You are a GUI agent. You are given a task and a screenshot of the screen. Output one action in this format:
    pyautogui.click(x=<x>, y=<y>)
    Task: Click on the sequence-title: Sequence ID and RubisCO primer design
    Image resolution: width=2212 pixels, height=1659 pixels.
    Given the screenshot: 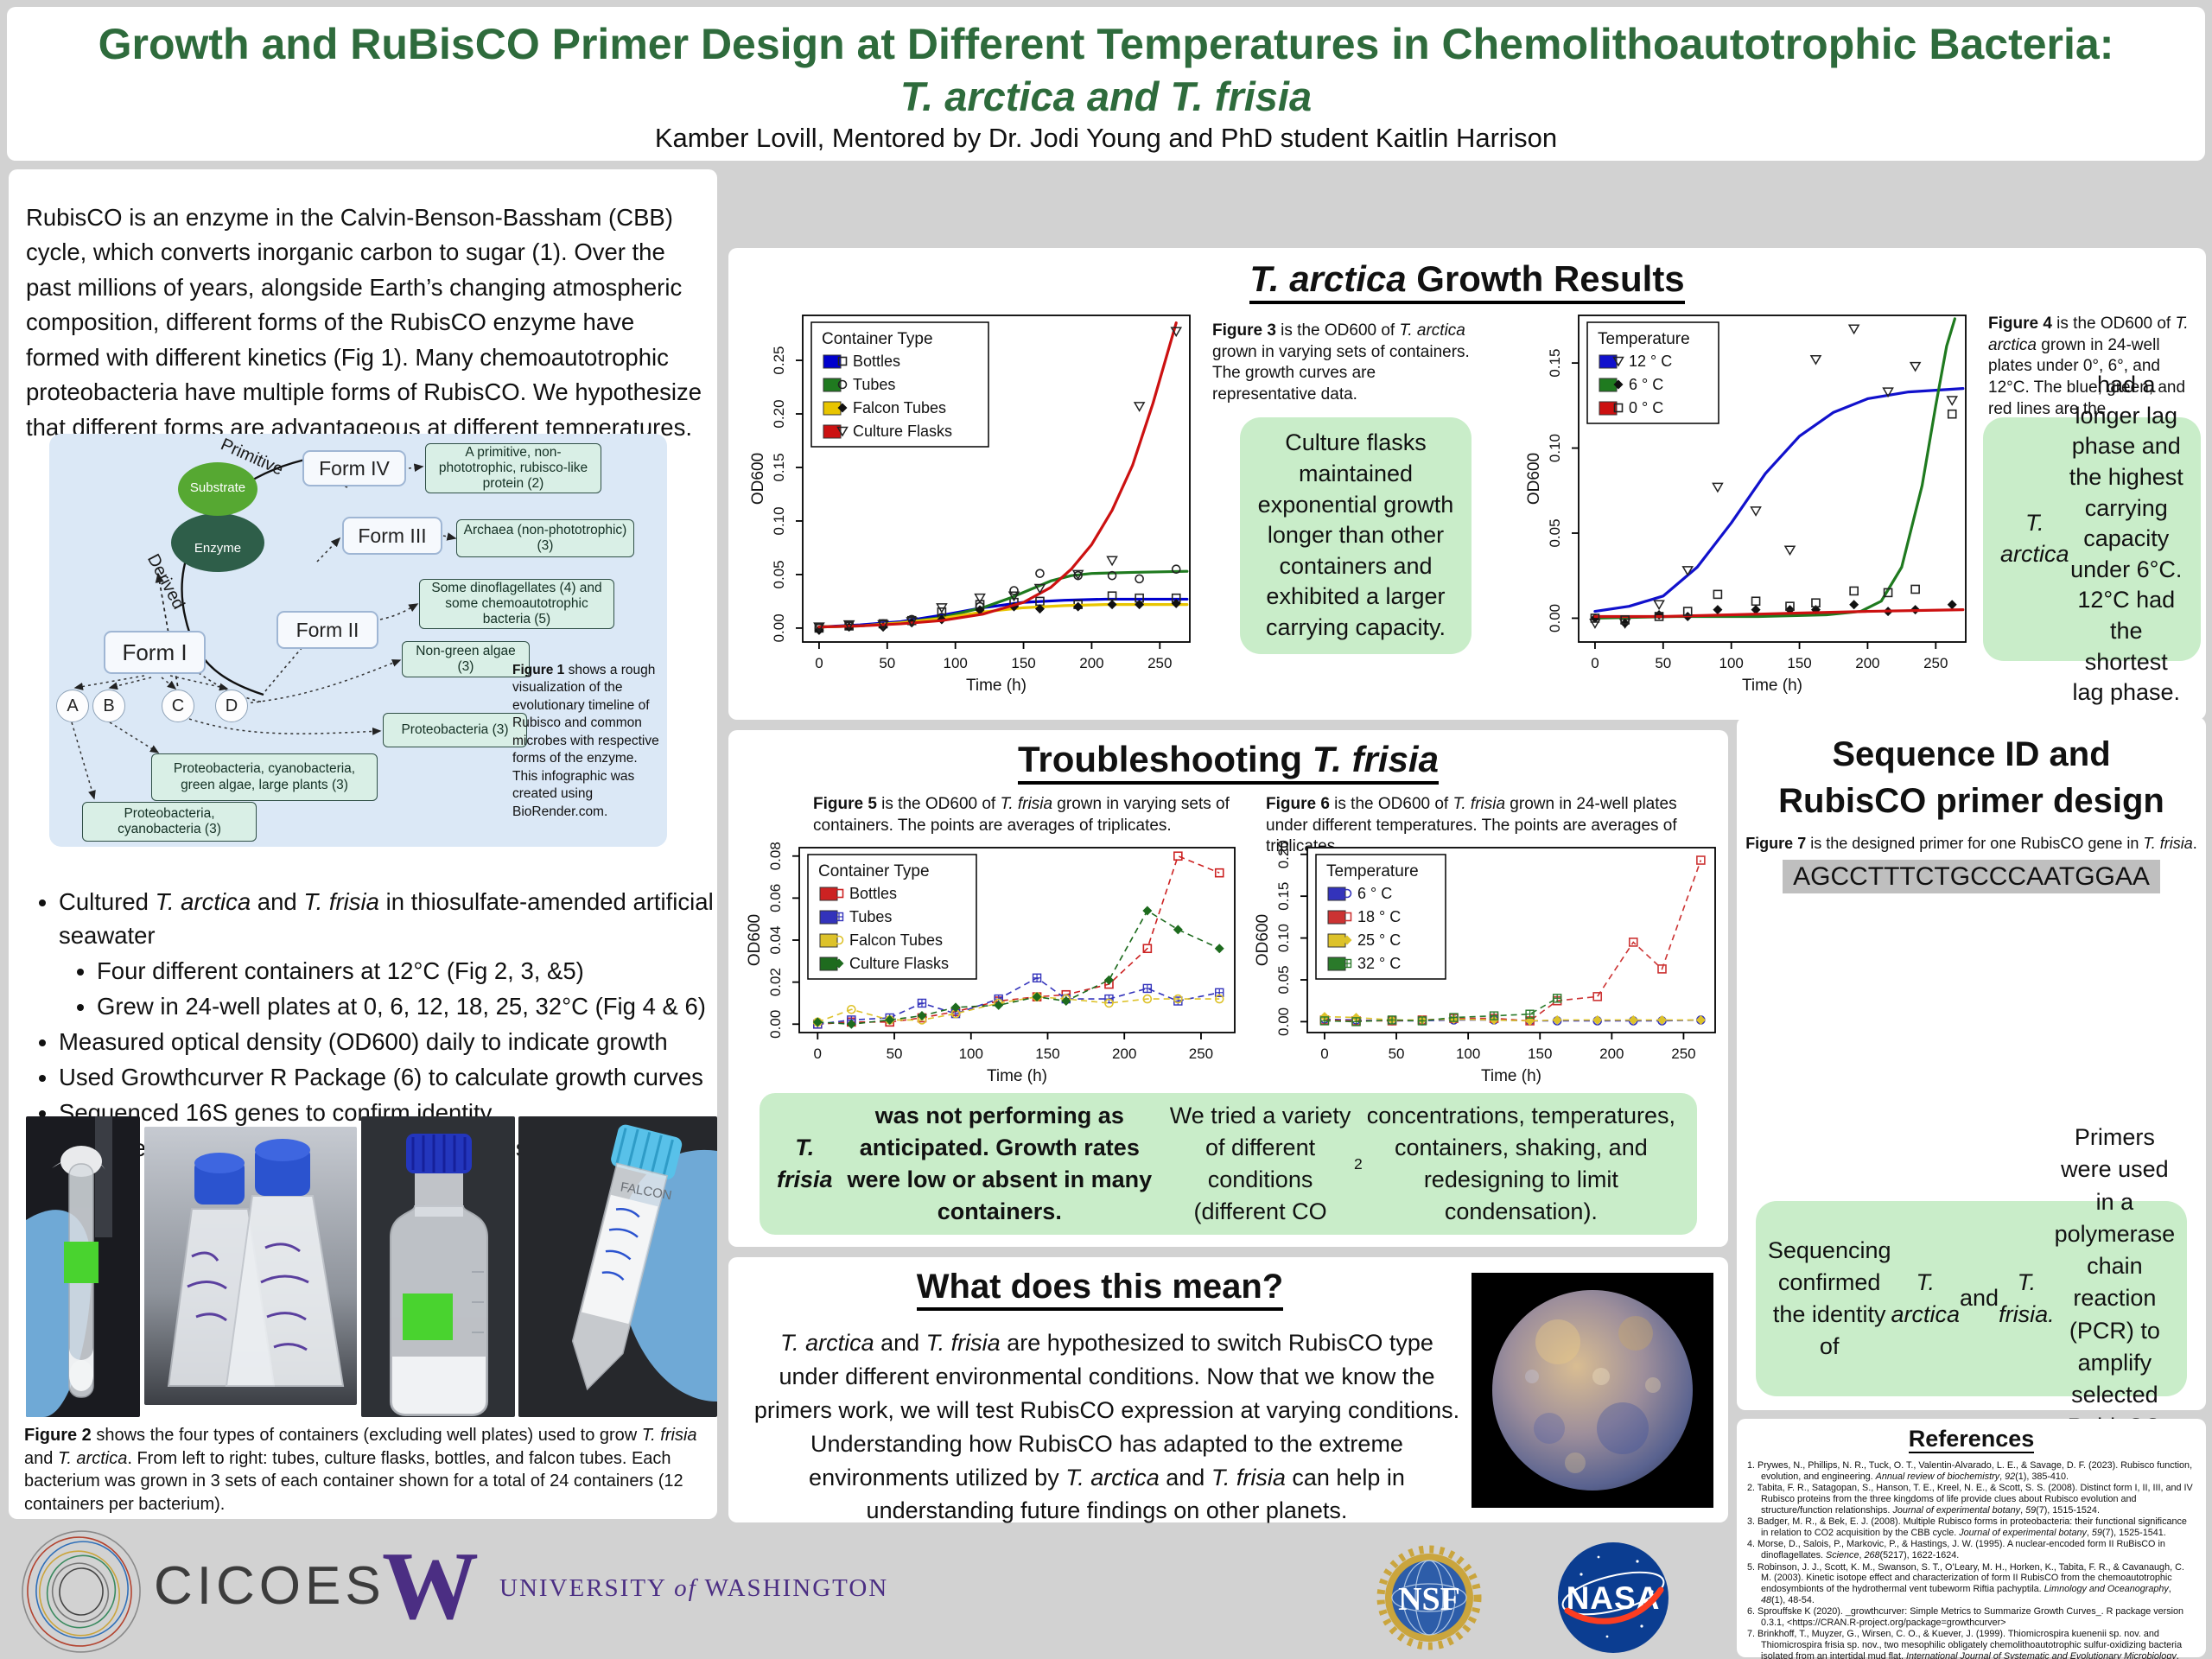 What is the action you would take?
    pyautogui.click(x=1971, y=777)
    